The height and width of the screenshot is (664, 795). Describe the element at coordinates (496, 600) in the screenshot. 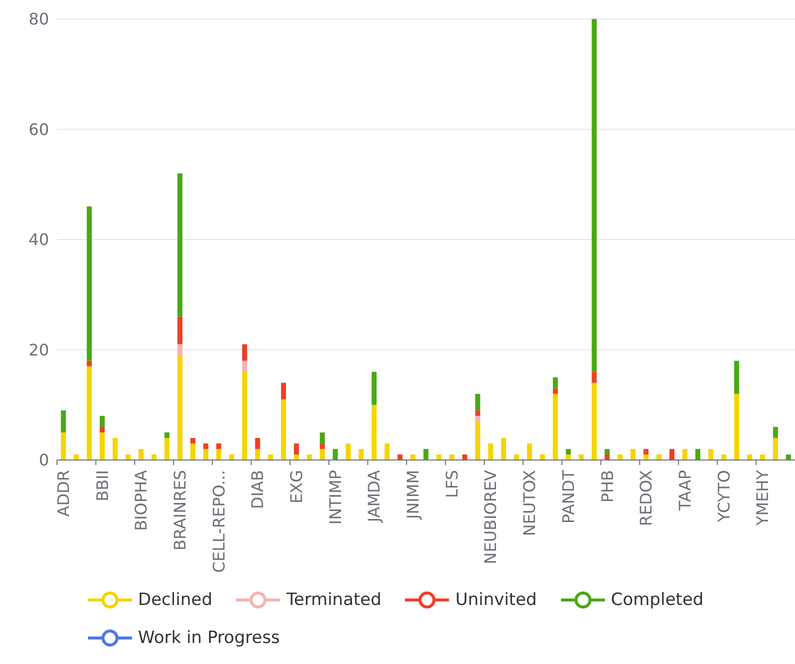

I see `legend-label: Uninvited` at that location.